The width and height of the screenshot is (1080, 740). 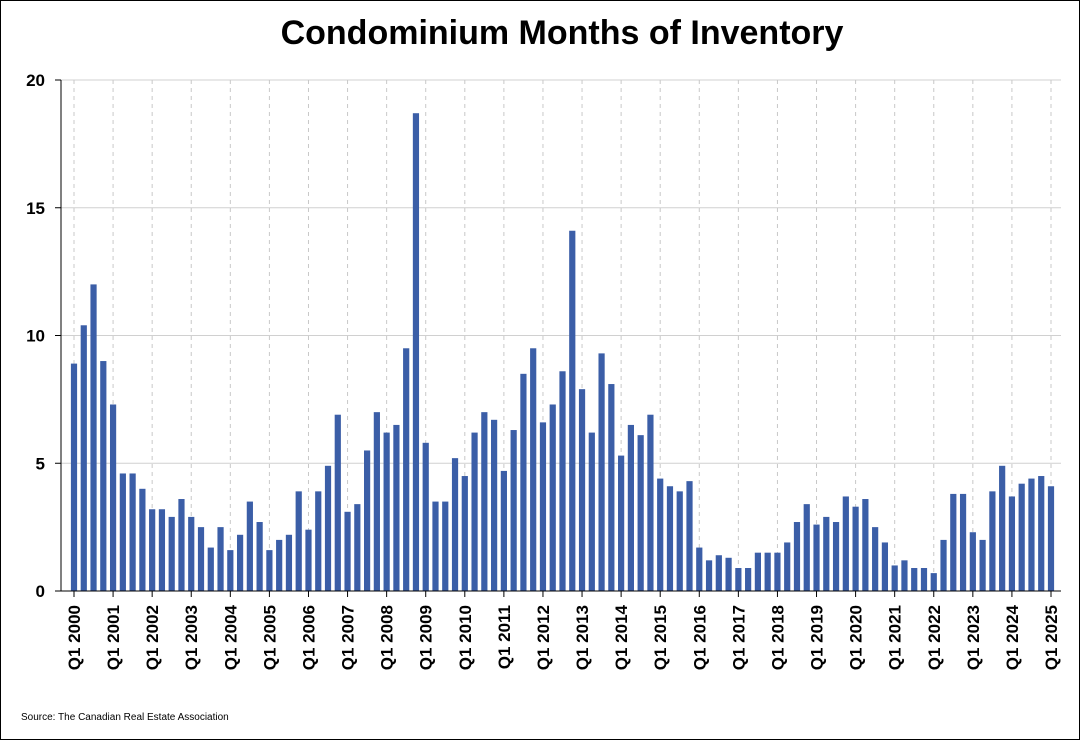 I want to click on x-tick-label: Q1 2021, so click(x=895, y=637).